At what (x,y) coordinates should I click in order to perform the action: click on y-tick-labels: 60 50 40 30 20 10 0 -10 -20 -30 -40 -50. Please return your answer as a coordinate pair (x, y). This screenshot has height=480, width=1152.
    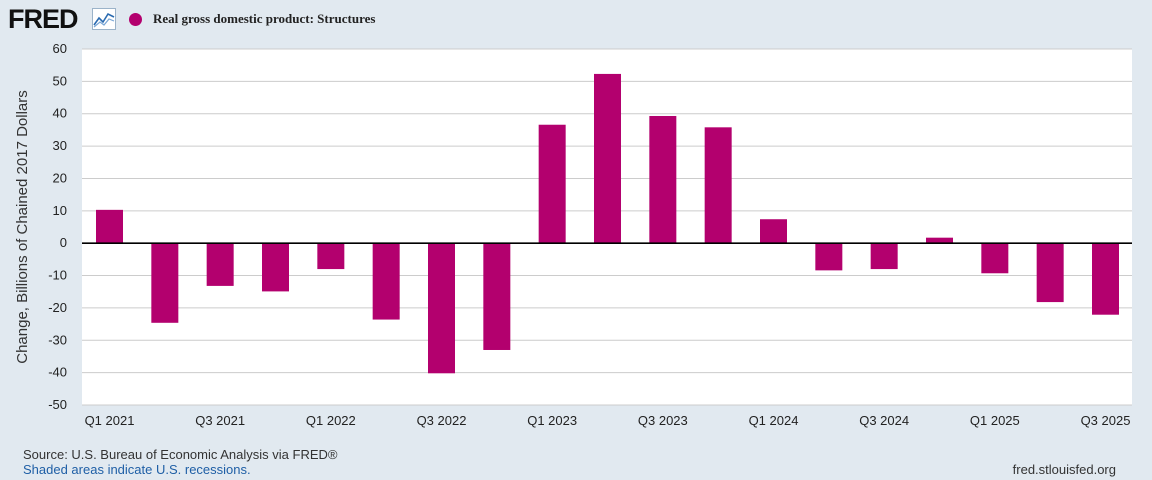
    Looking at the image, I should click on (57, 226).